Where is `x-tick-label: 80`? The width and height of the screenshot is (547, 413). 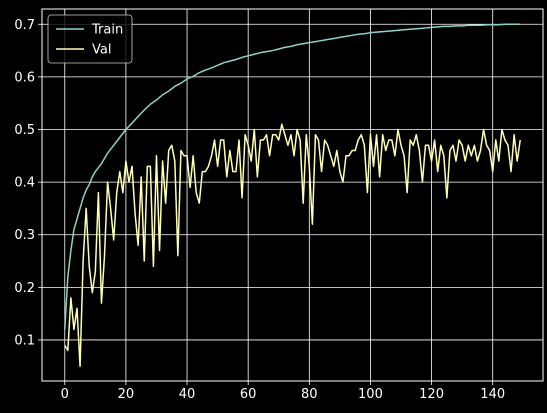
x-tick-label: 80 is located at coordinates (309, 394).